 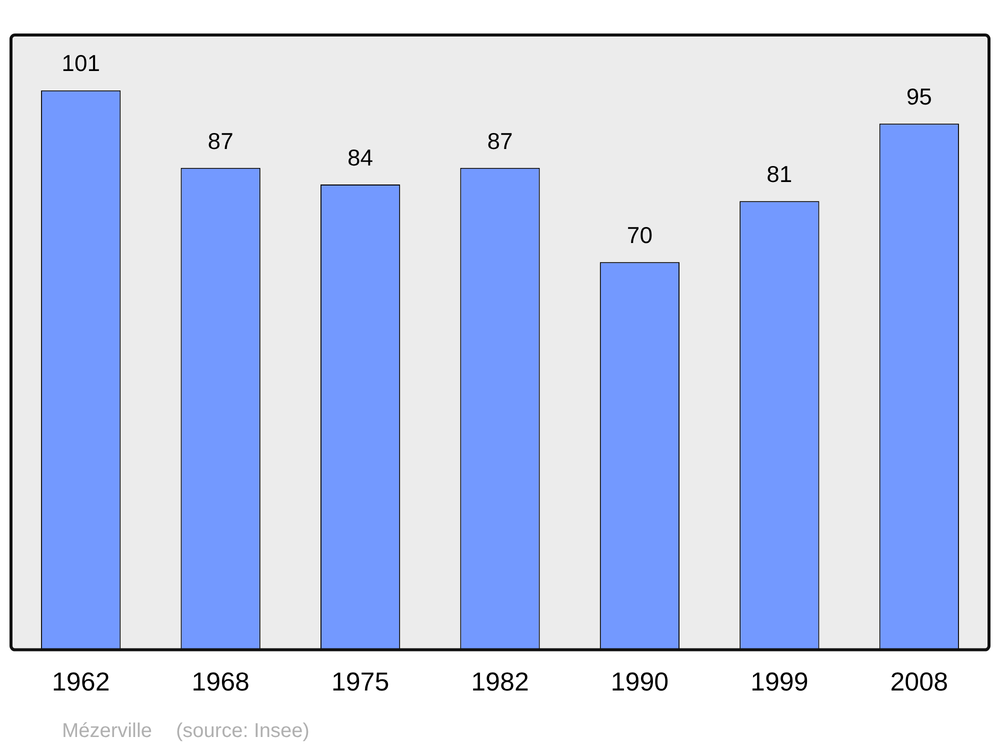 I want to click on data-label: 81, so click(x=779, y=174).